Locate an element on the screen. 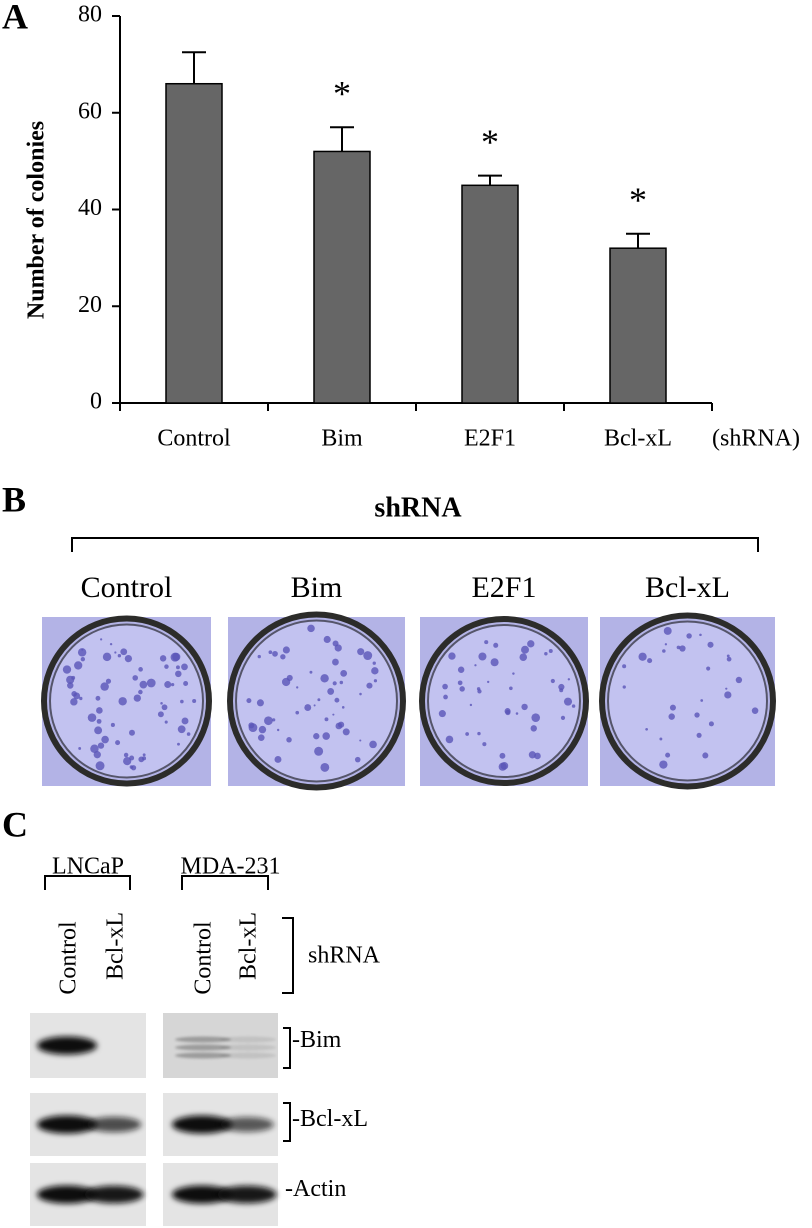  x-suffix: (shRNA) is located at coordinates (756, 439).